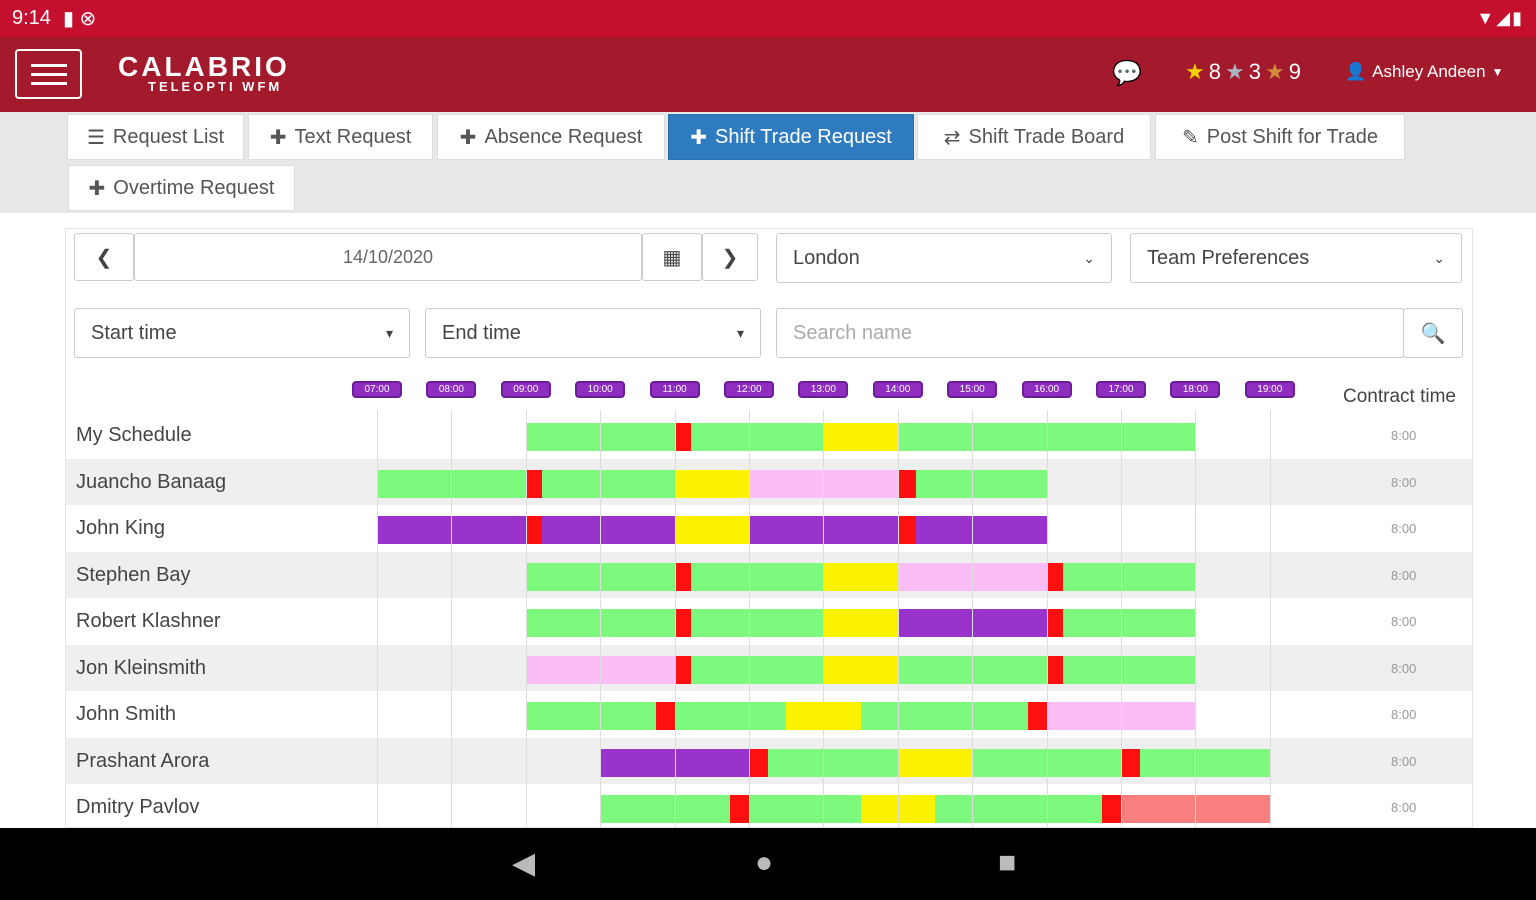  What do you see at coordinates (133, 574) in the screenshot?
I see `agent-name: Stephen Bay` at bounding box center [133, 574].